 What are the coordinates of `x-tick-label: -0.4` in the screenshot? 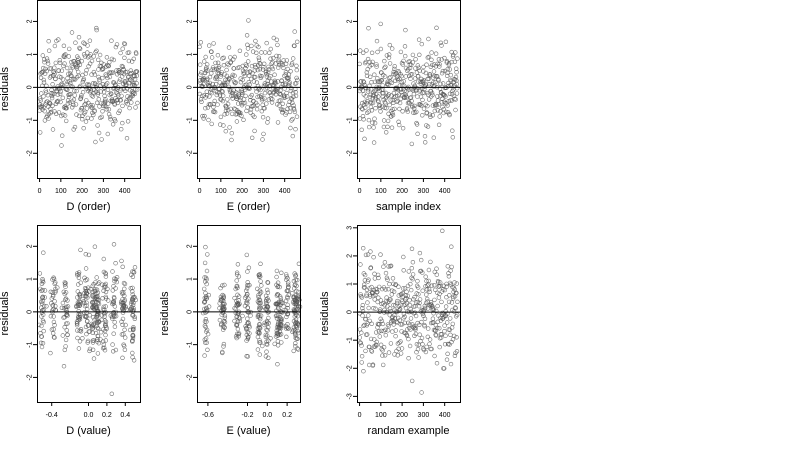 It's located at (52, 415).